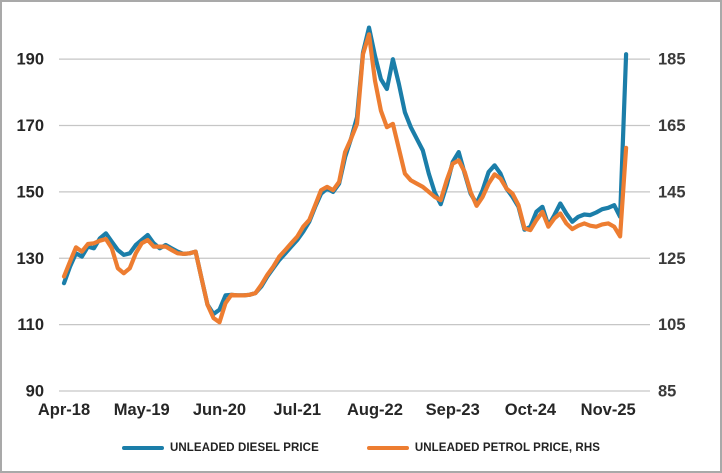  Describe the element at coordinates (143, 448) in the screenshot. I see `diesel-line-swatch` at that location.